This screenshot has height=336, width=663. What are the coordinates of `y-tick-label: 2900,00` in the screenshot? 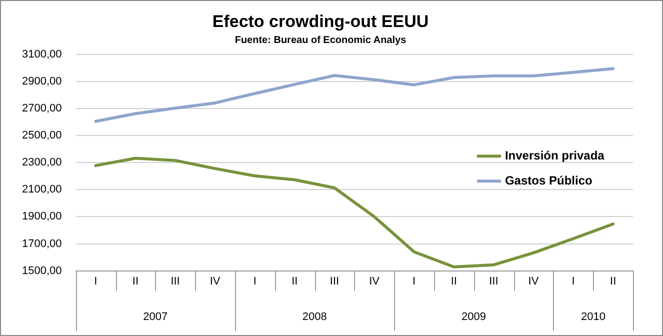 It's located at (42, 81).